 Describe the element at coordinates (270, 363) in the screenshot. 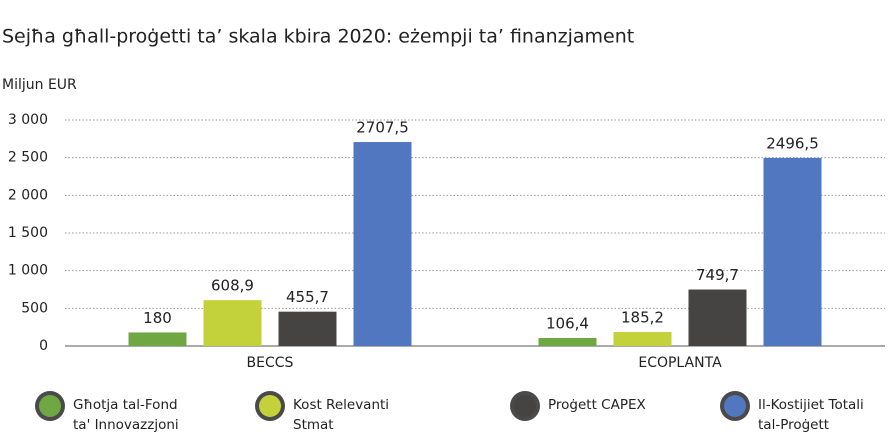

I see `x-tick-label: BECCS` at that location.